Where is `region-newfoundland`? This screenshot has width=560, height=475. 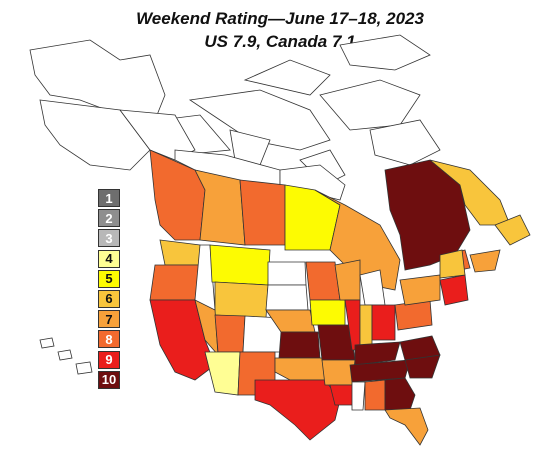
region-newfoundland is located at coordinates (512, 230).